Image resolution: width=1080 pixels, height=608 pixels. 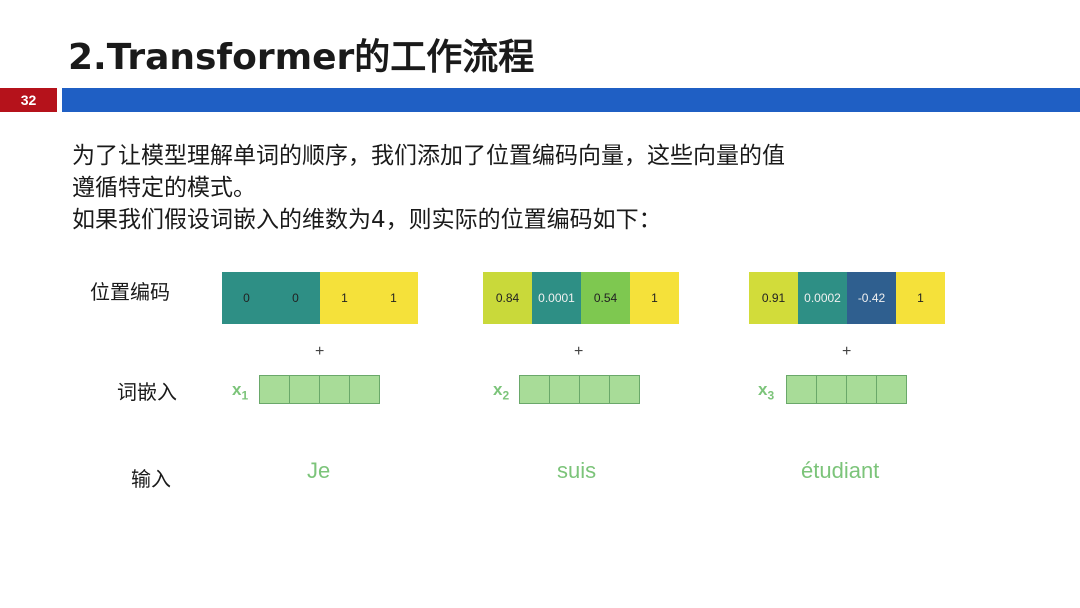 What do you see at coordinates (822, 298) in the screenshot?
I see `encoding-cell: 0.0002` at bounding box center [822, 298].